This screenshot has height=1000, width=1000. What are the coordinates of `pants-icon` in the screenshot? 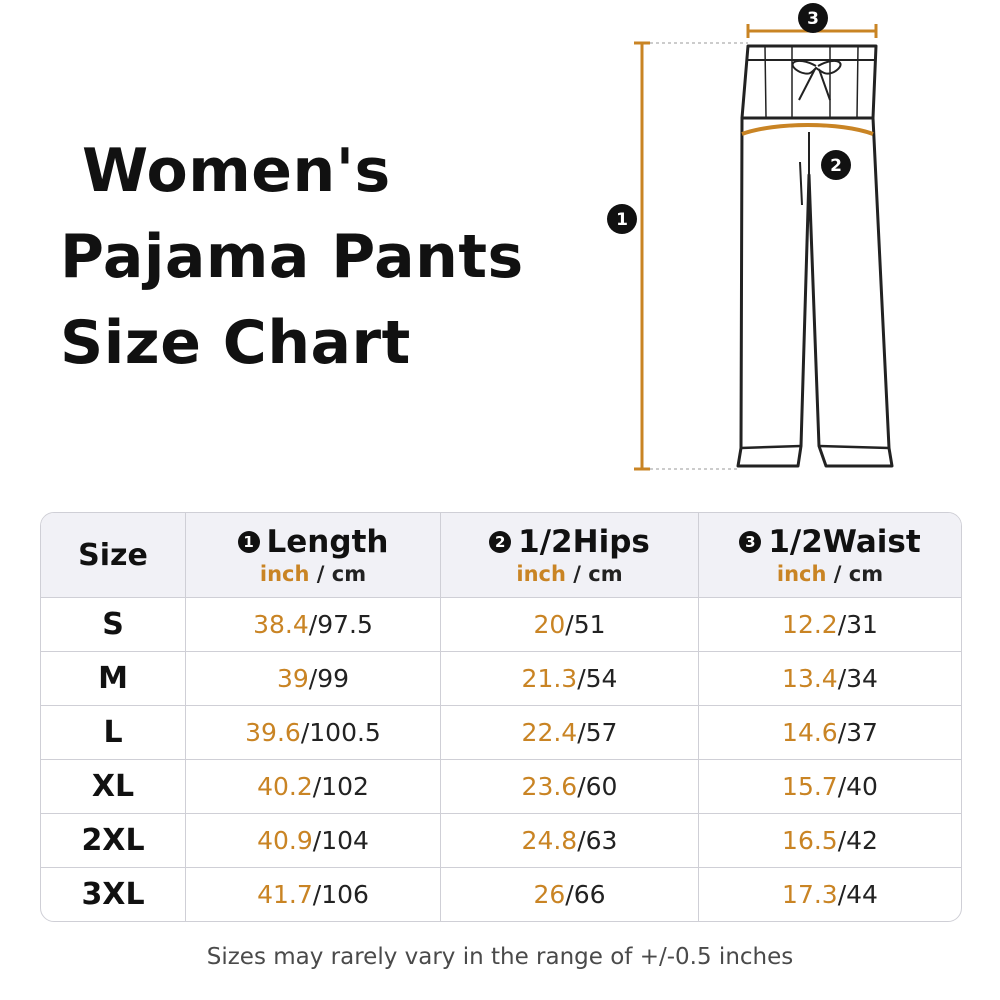 It's located at (815, 256).